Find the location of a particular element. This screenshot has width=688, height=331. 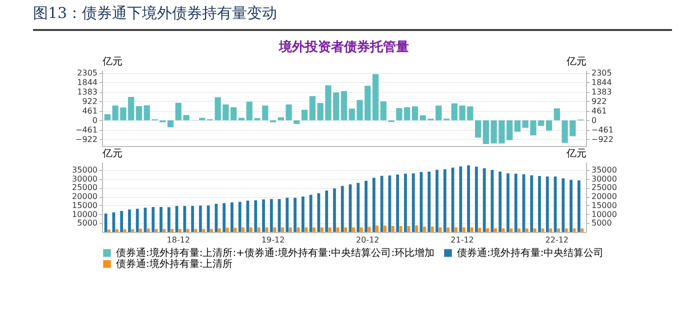

y-tick-label: 922 is located at coordinates (90, 101).